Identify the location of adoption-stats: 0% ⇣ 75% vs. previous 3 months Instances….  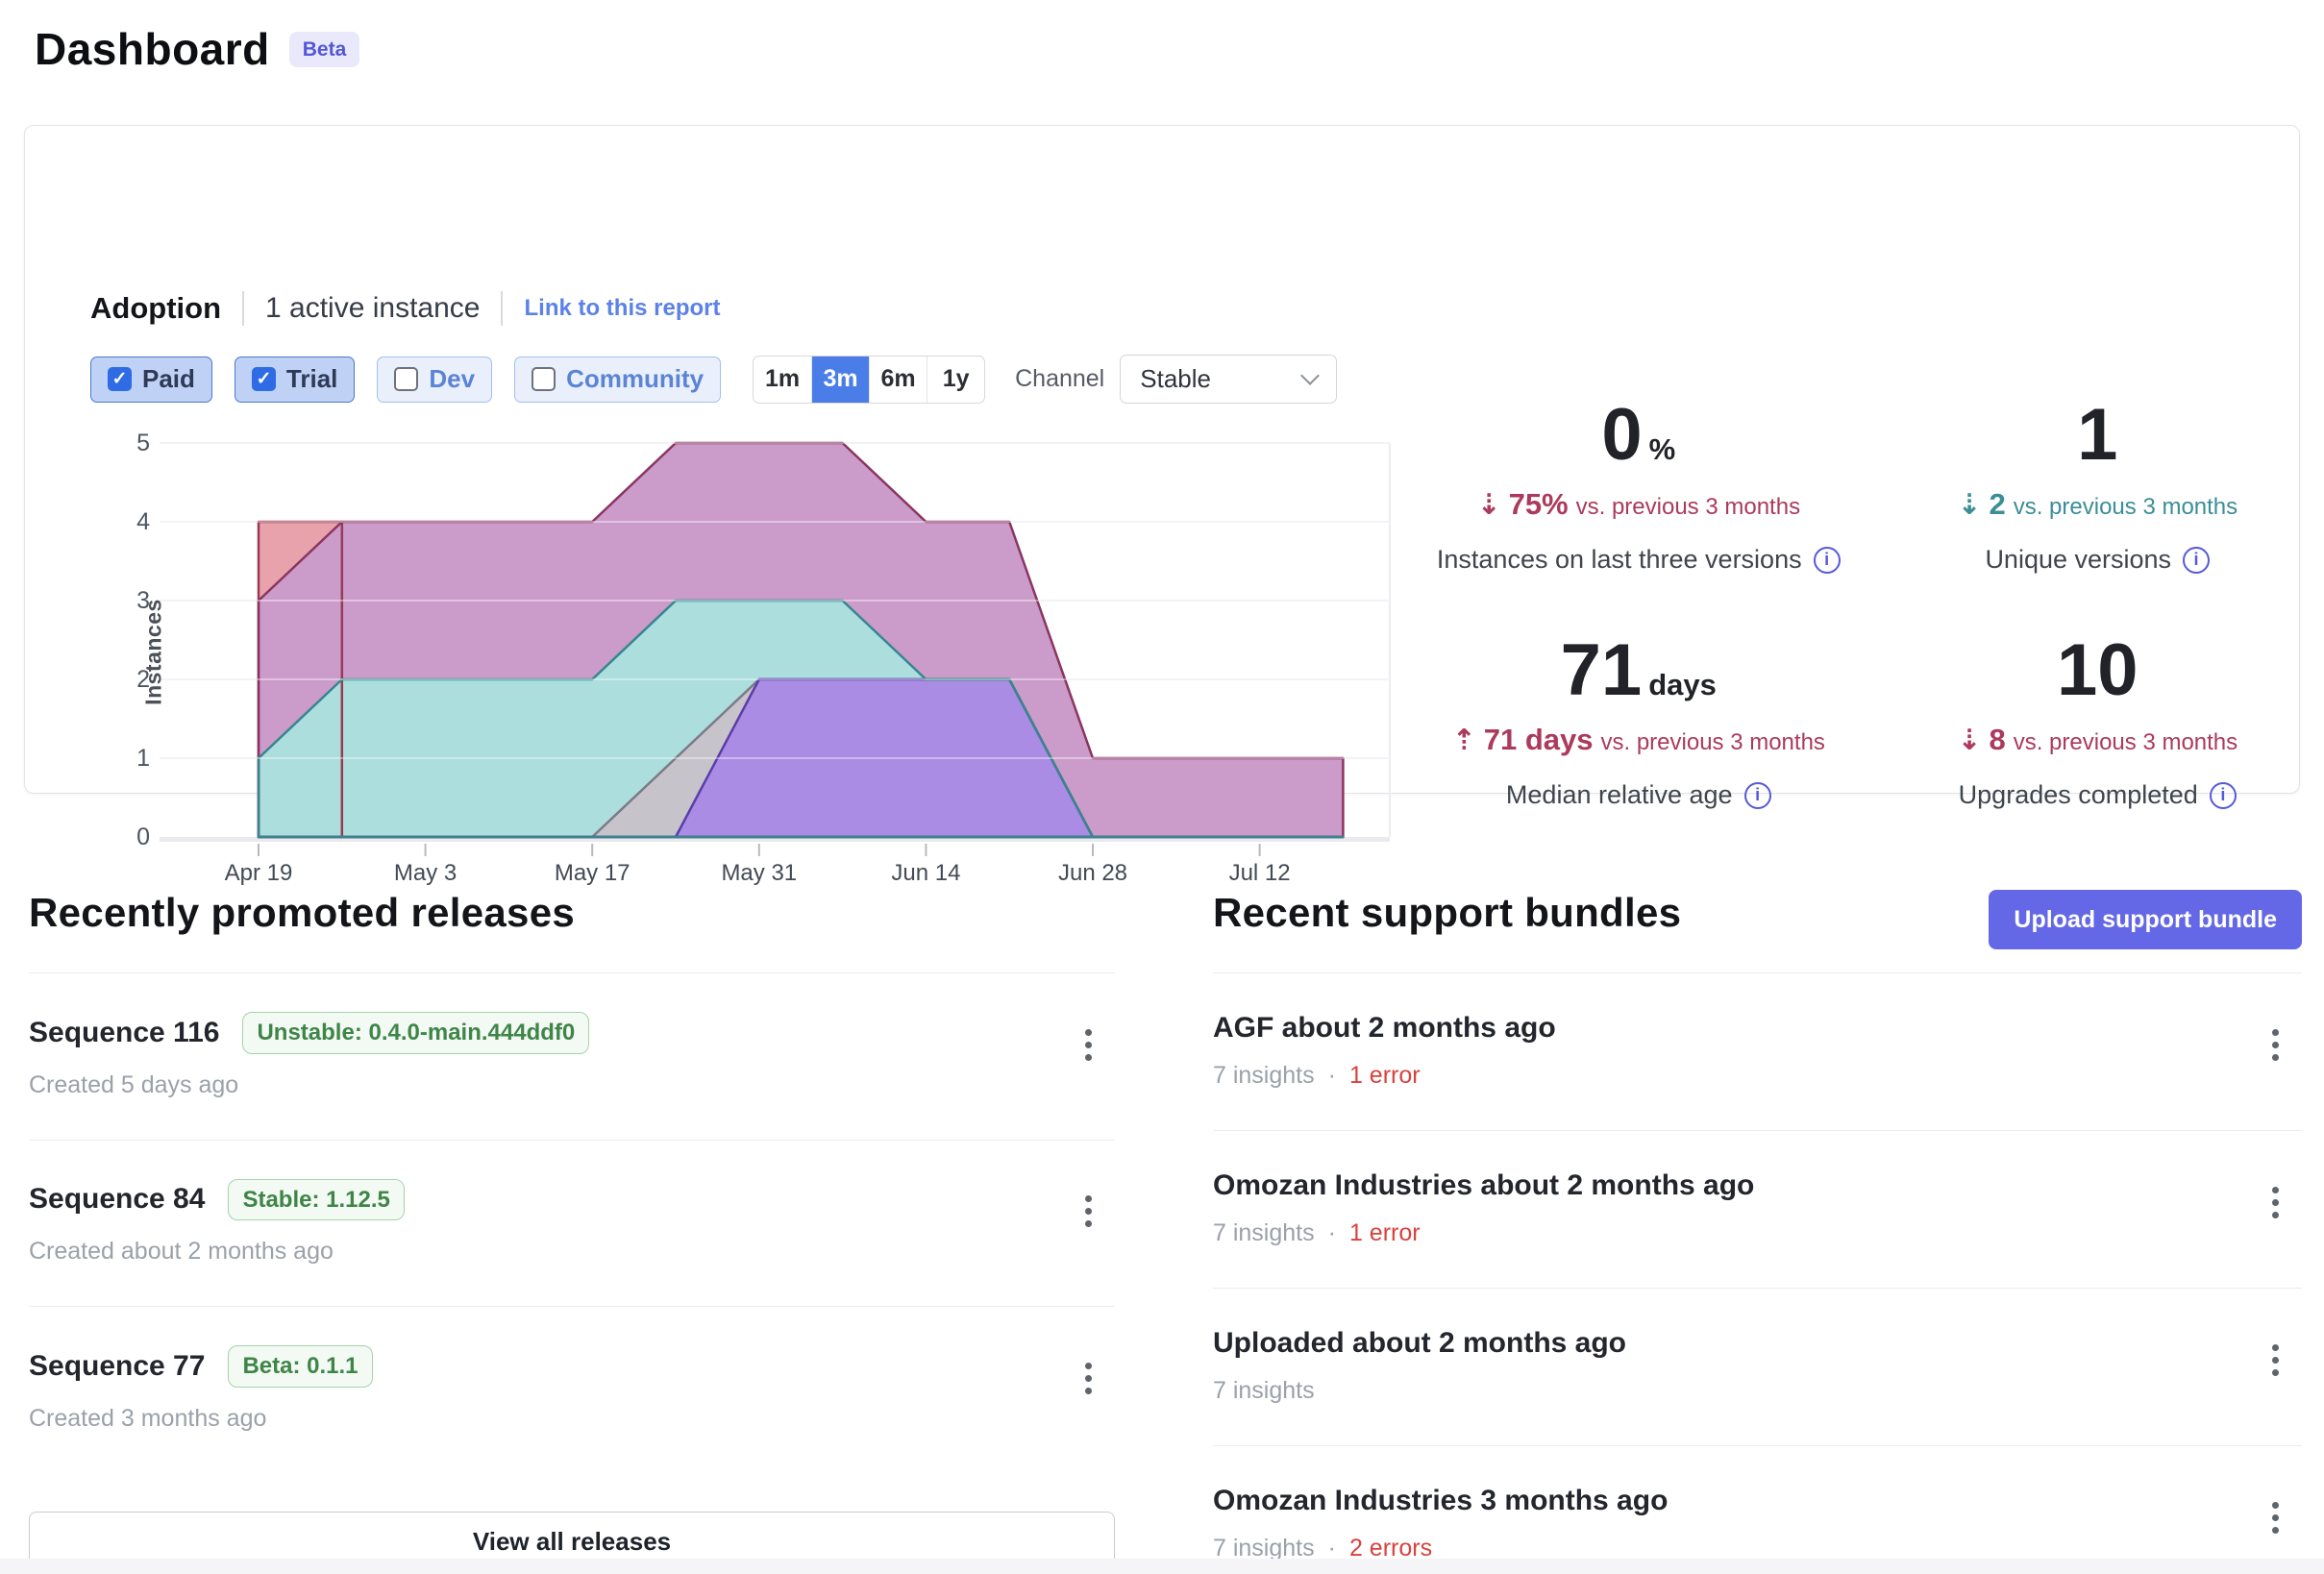
(1866, 634).